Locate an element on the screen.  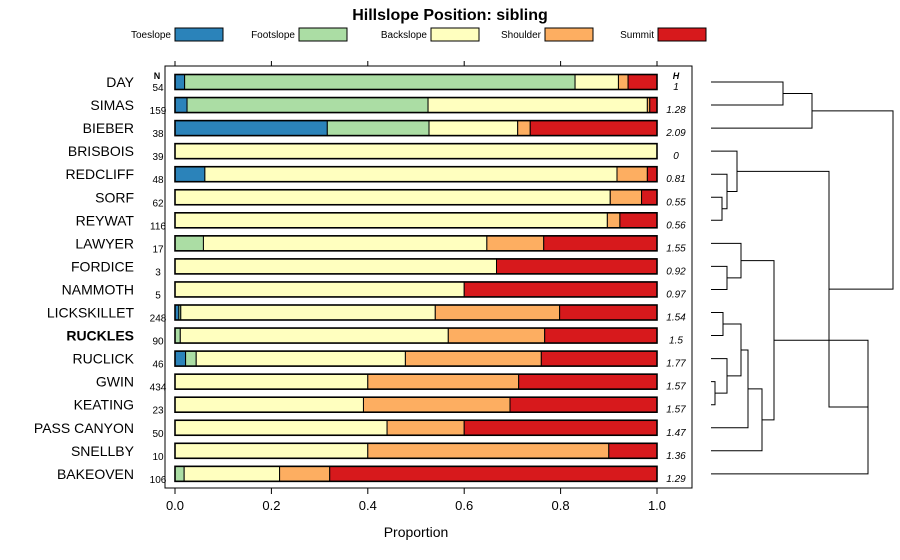
bar-segment-bieber-toeslope is located at coordinates (251, 128).